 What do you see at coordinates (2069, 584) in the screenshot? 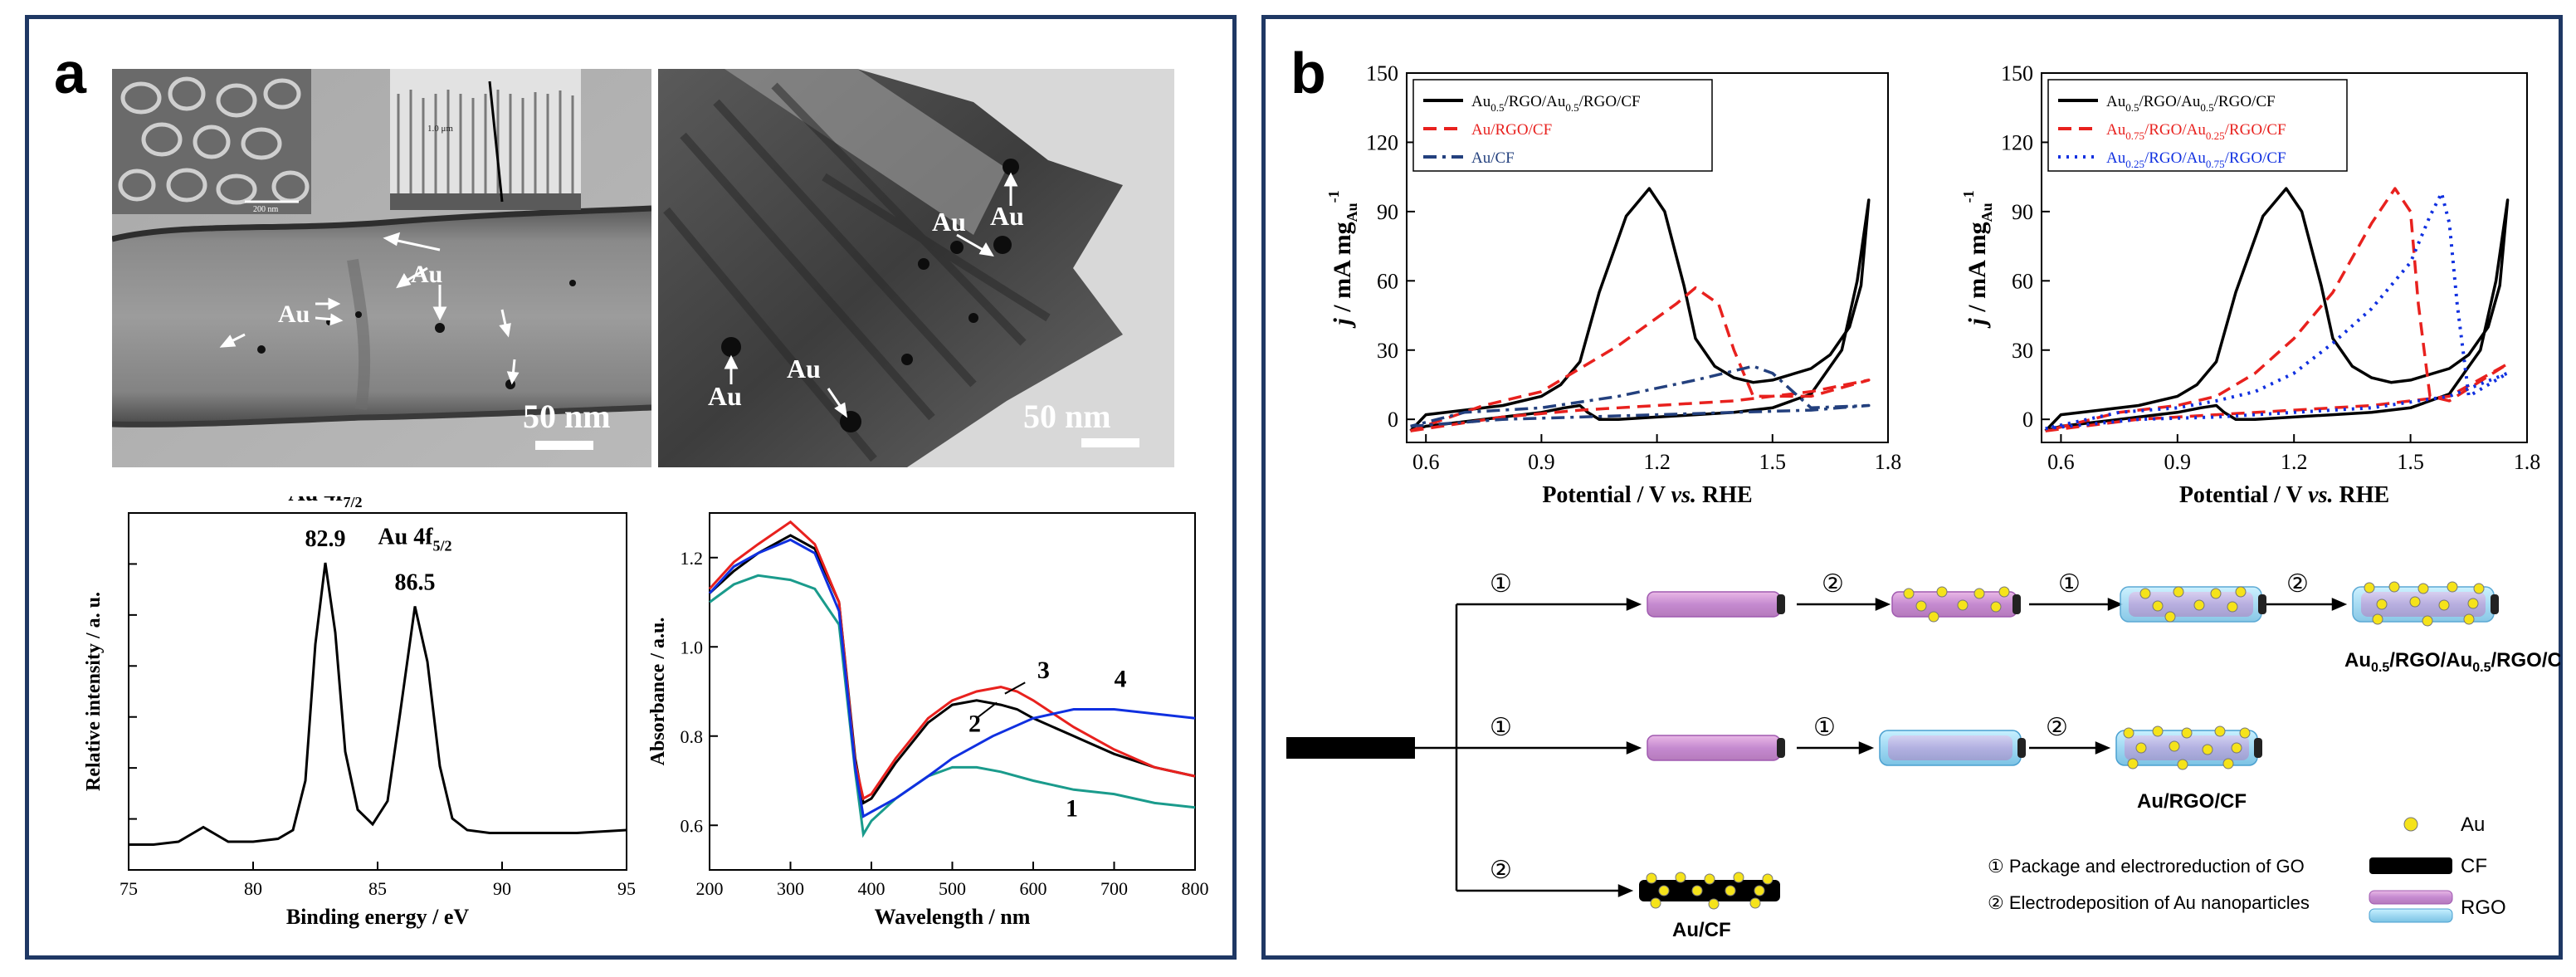
I see `scheme-step-top-3: ①` at bounding box center [2069, 584].